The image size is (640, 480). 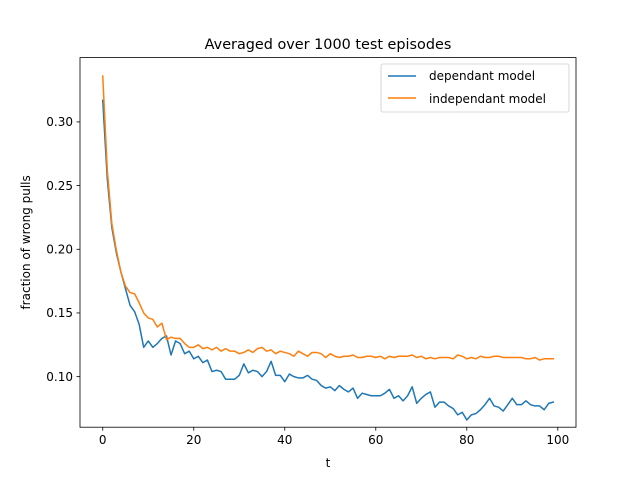 What do you see at coordinates (334, 437) in the screenshot?
I see `x-axis-ticks: 0 20 40 60 80 100` at bounding box center [334, 437].